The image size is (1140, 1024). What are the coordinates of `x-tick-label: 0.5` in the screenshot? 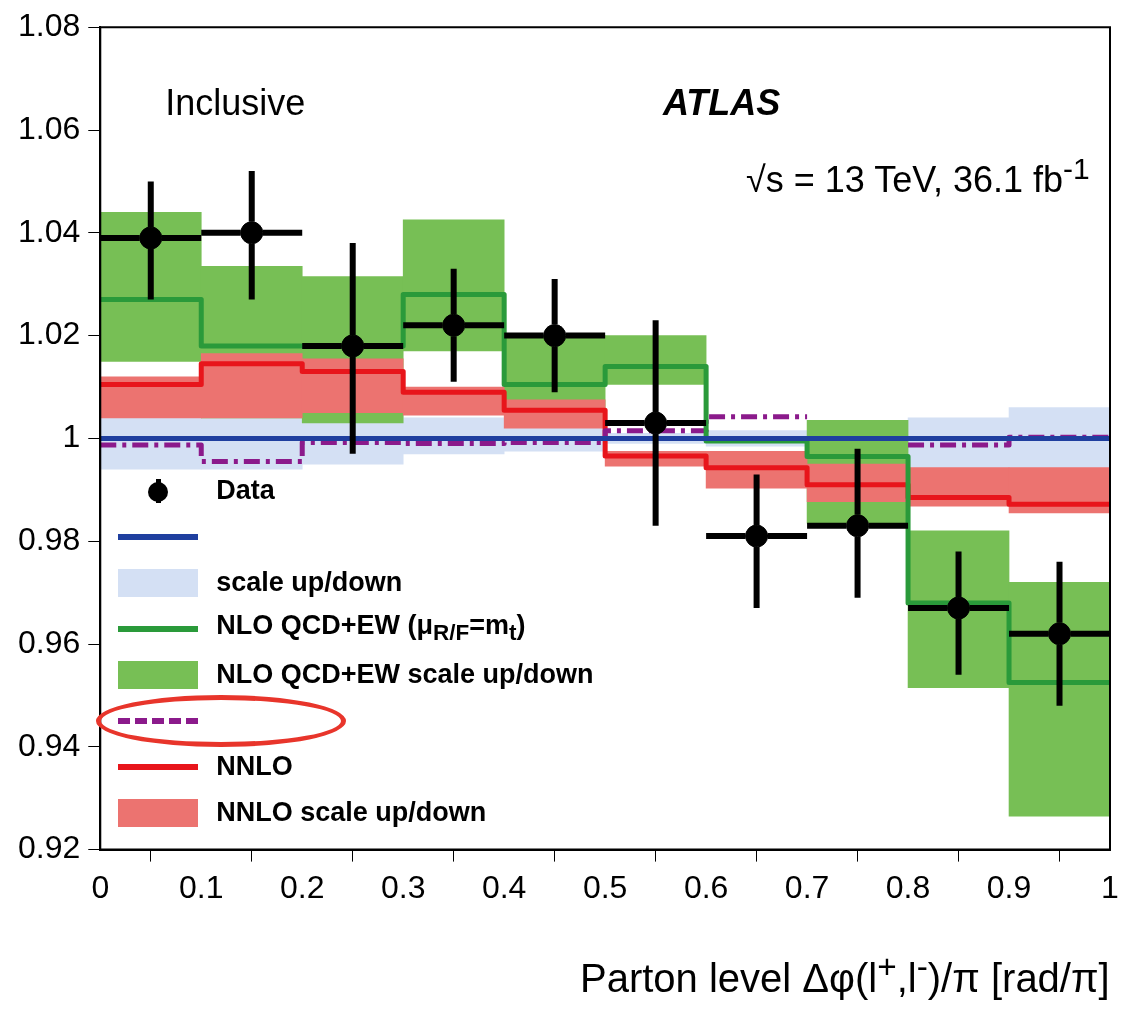 It's located at (605, 886).